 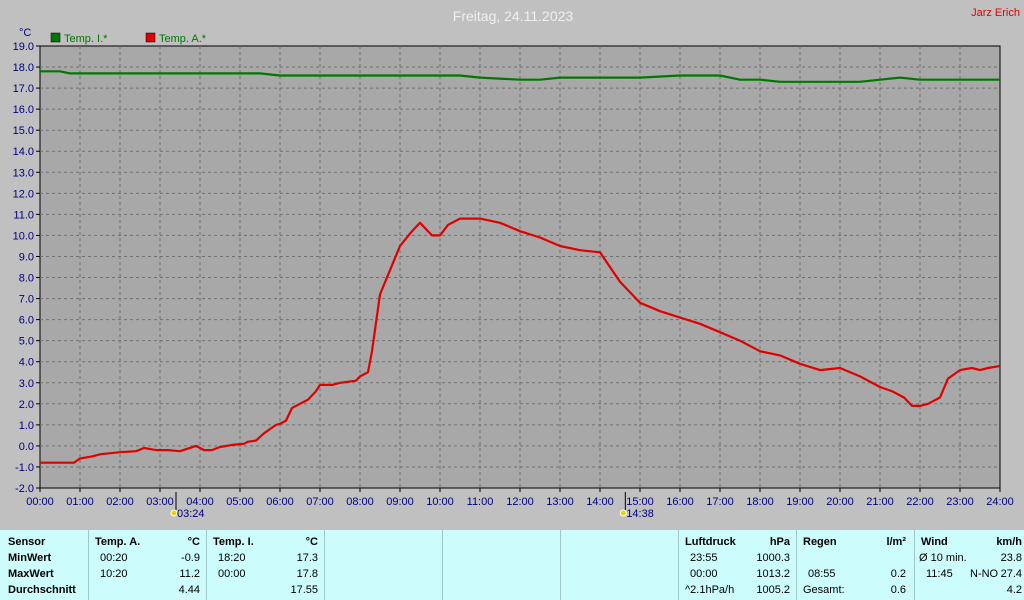 What do you see at coordinates (304, 590) in the screenshot?
I see `temp-i-avg: 17.55` at bounding box center [304, 590].